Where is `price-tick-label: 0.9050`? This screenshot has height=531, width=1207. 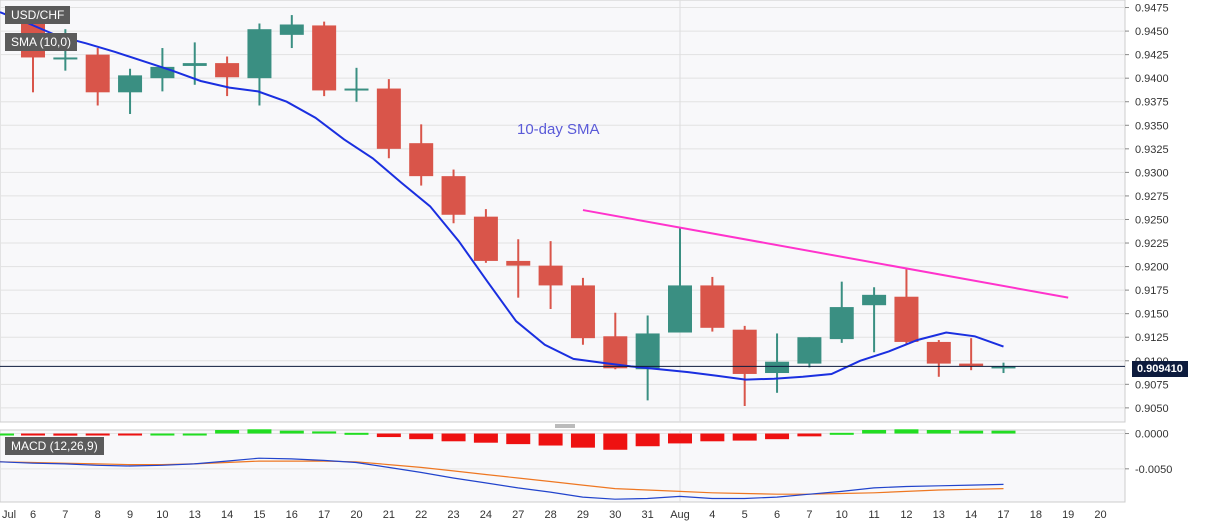
price-tick-label: 0.9050 is located at coordinates (1152, 409).